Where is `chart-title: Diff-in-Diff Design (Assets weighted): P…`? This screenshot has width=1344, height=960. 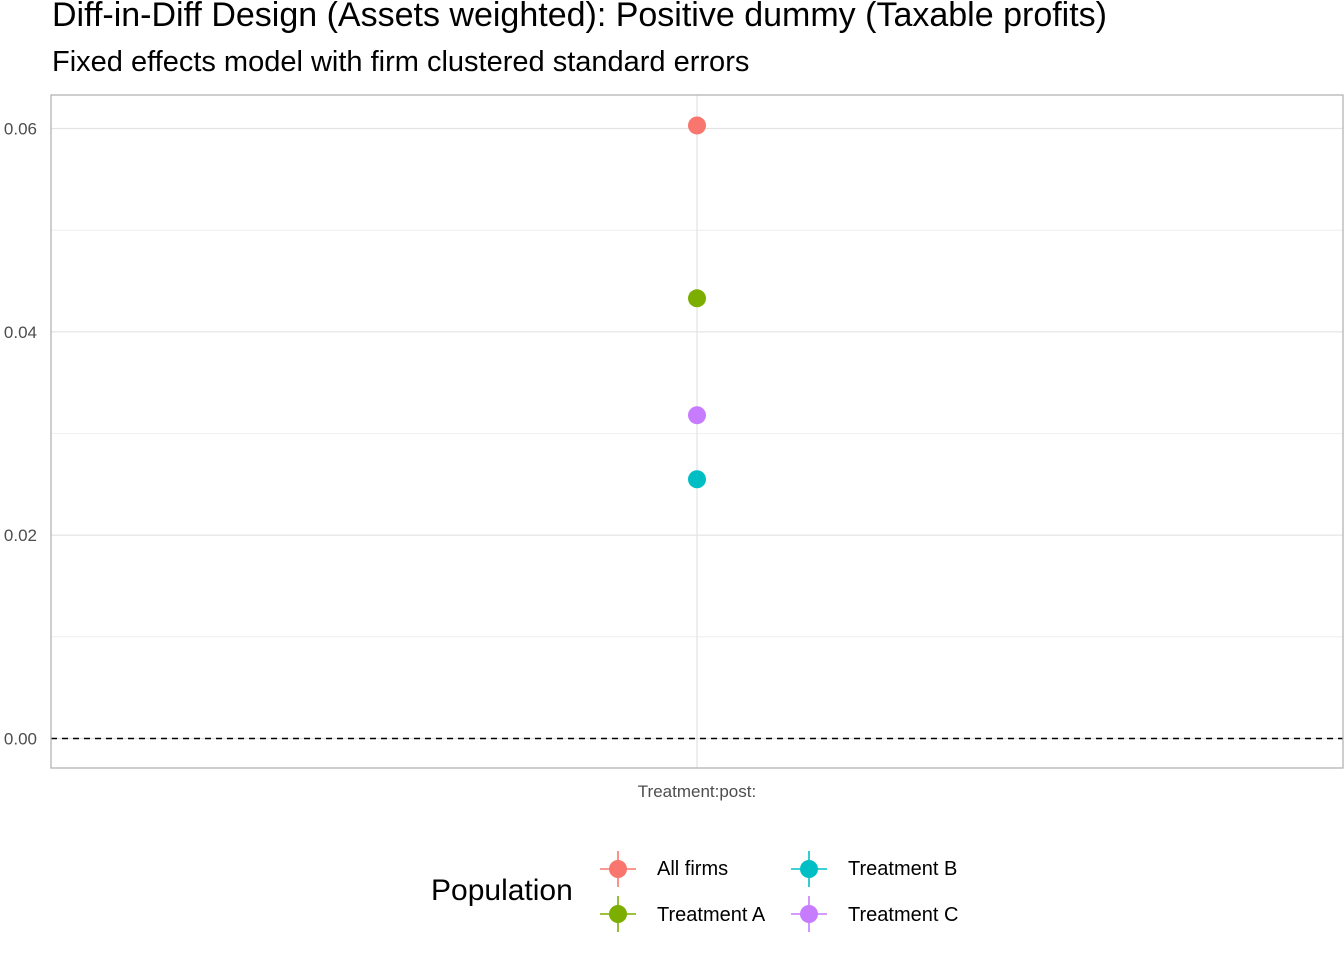 chart-title: Diff-in-Diff Design (Assets weighted): P… is located at coordinates (579, 17).